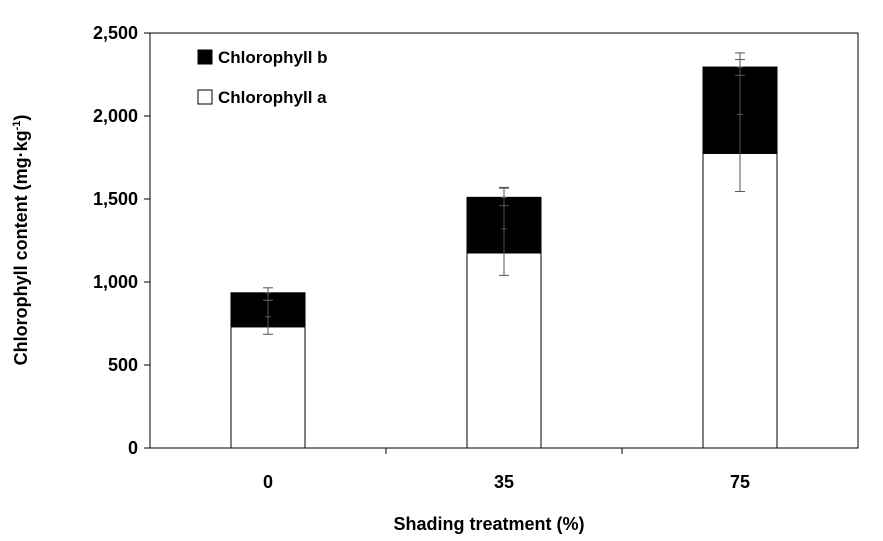 The width and height of the screenshot is (883, 541). Describe the element at coordinates (205, 97) in the screenshot. I see `legend-swatch-chlorophyll-a` at that location.